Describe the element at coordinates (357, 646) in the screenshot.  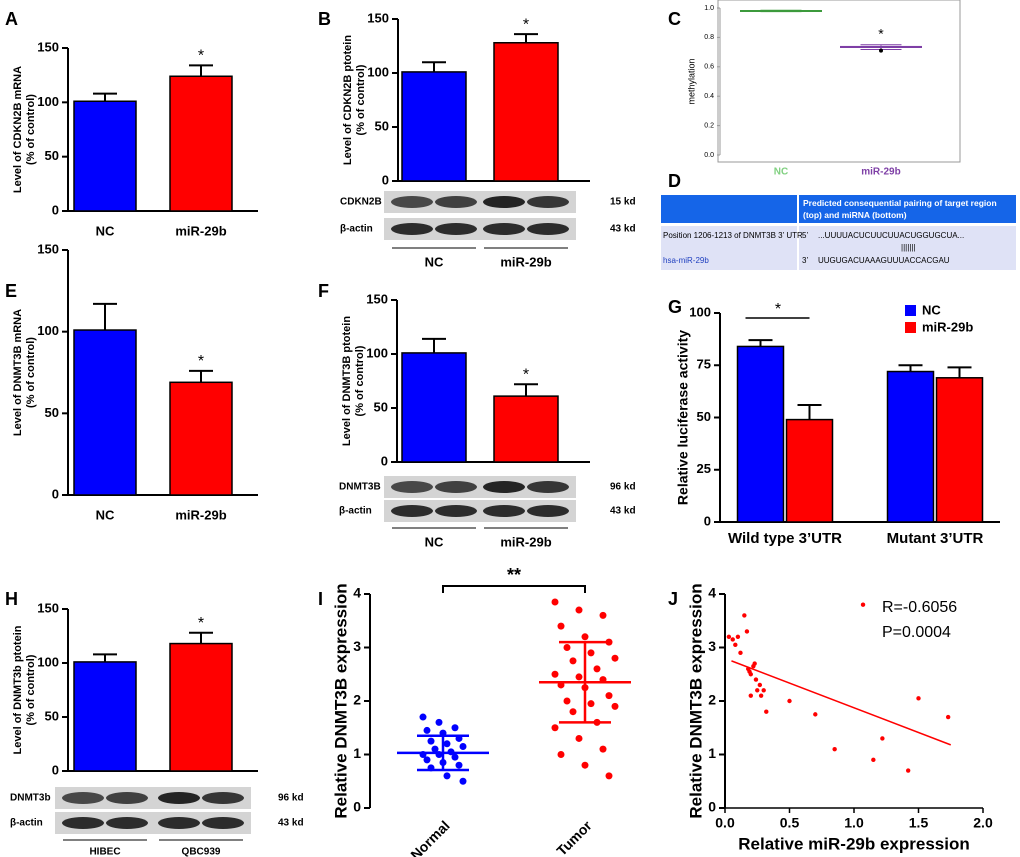
I see `y-tick-label: 3` at that location.